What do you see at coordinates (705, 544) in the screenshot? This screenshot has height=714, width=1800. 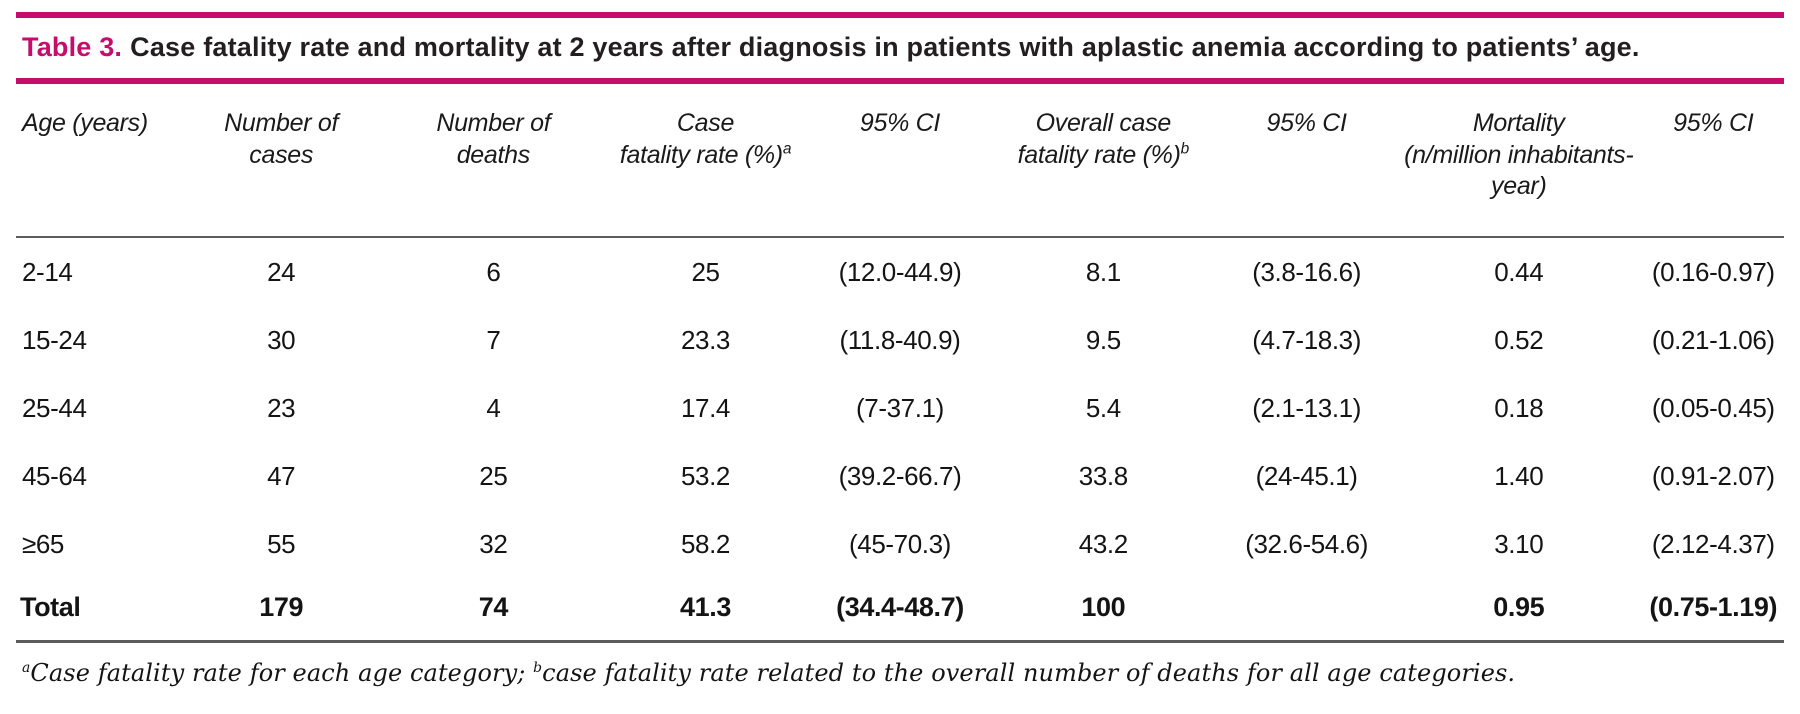 I see `table-cell: 58.2` at bounding box center [705, 544].